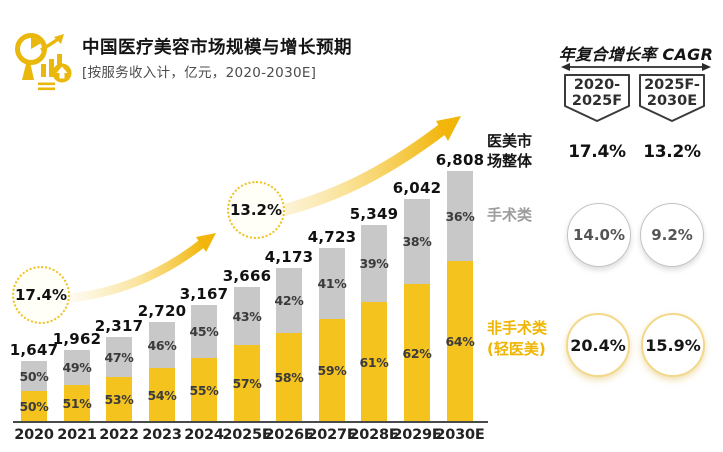  What do you see at coordinates (119, 435) in the screenshot?
I see `x-axis-label-2022: 2022` at bounding box center [119, 435].